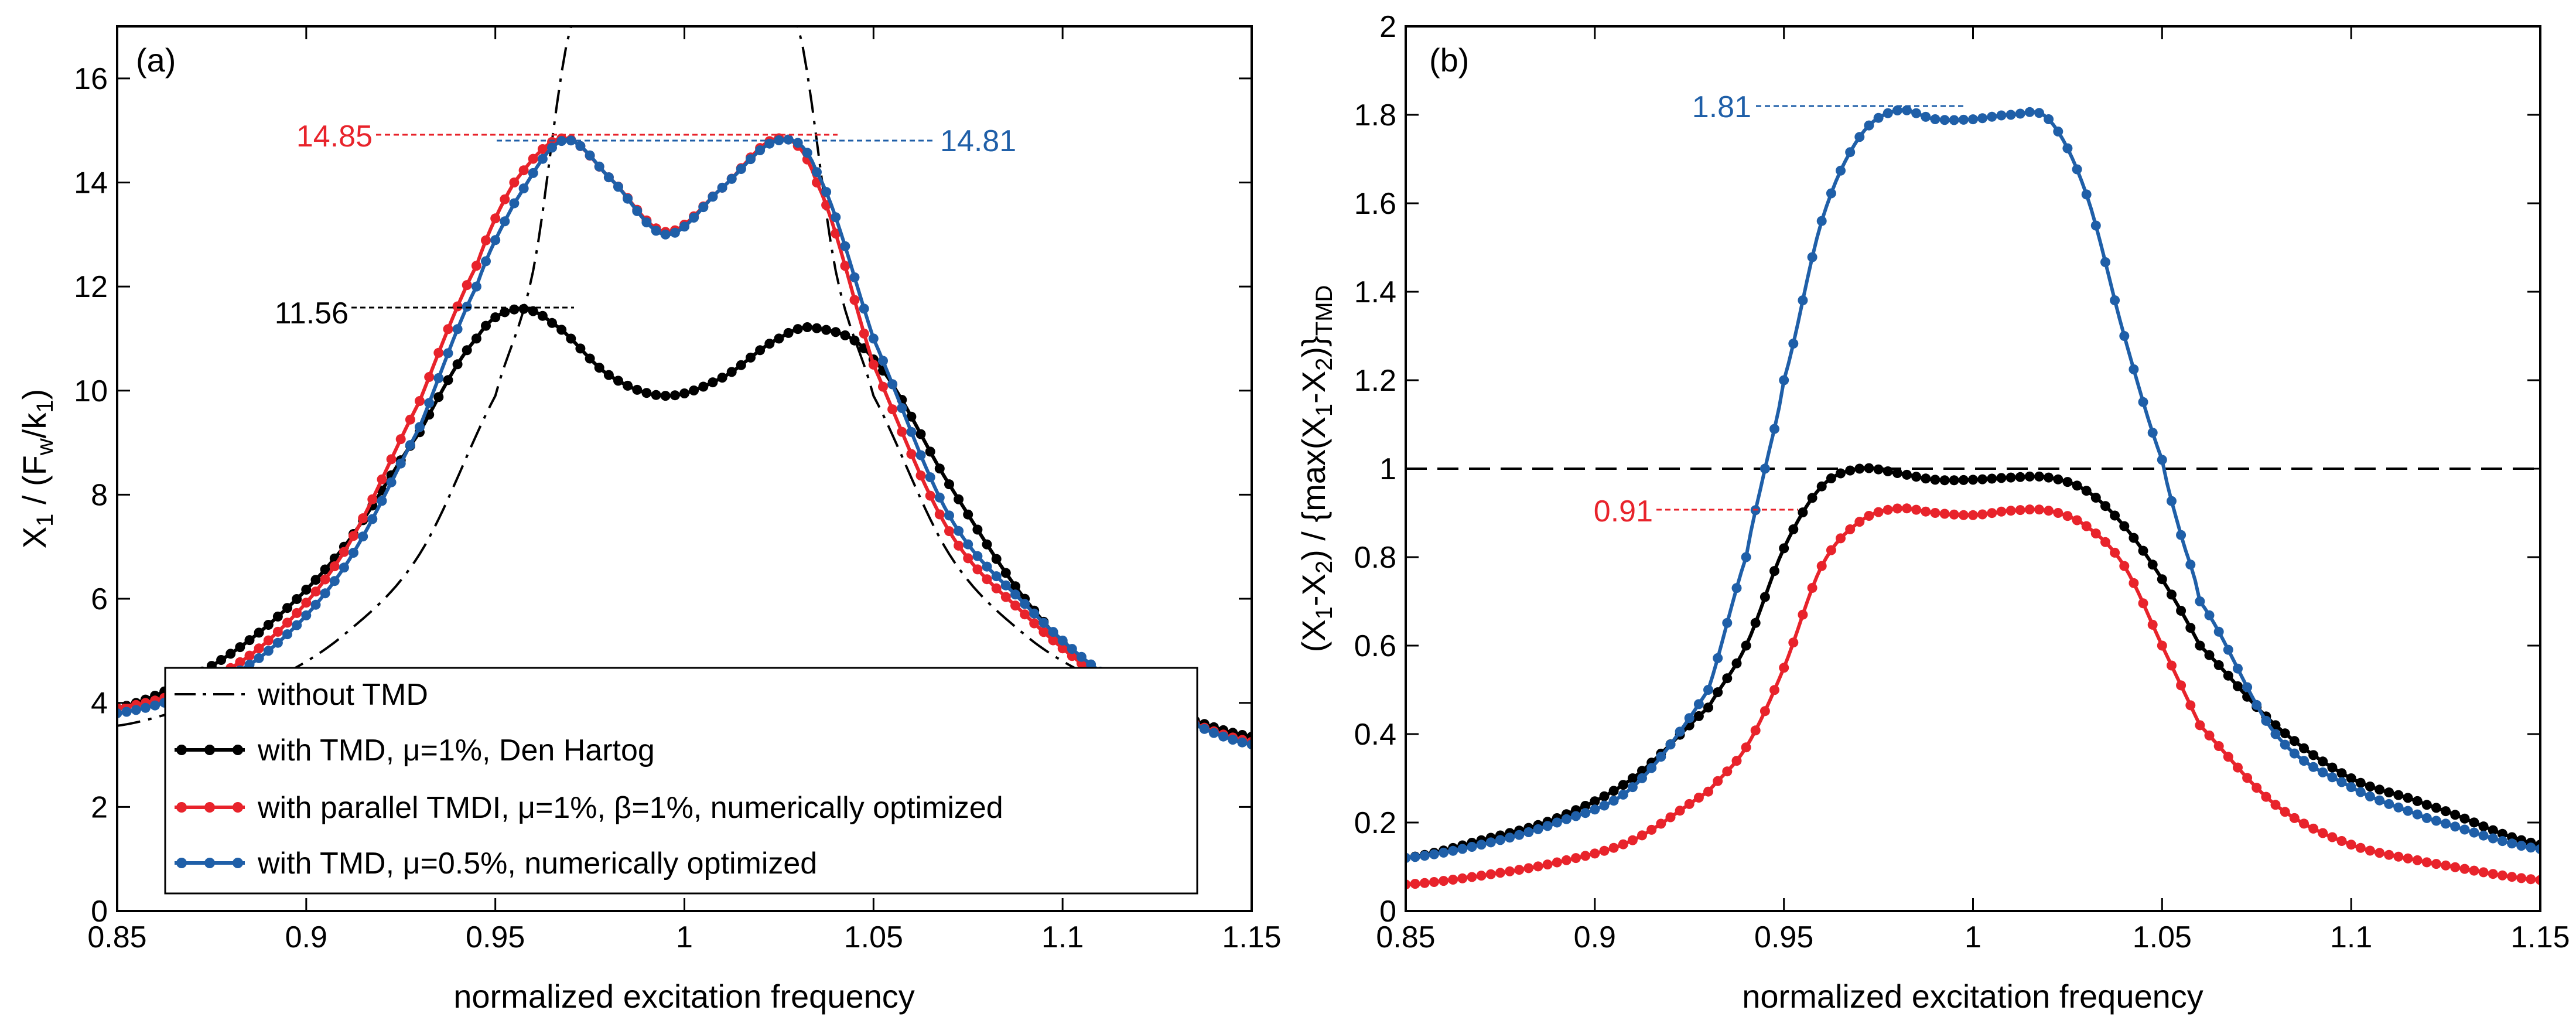 Image resolution: width=2576 pixels, height=1027 pixels. I want to click on annotation-label: 0.91, so click(1623, 511).